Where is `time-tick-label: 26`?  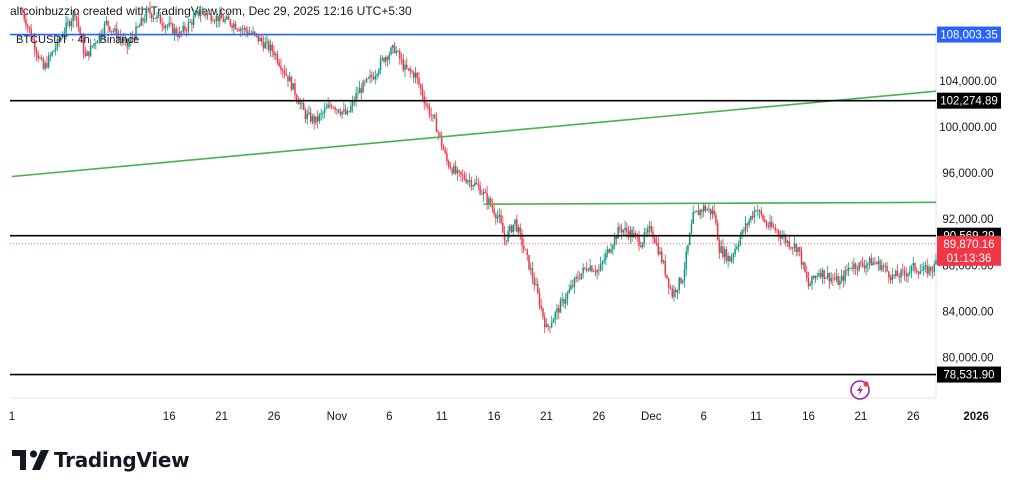
time-tick-label: 26 is located at coordinates (913, 417).